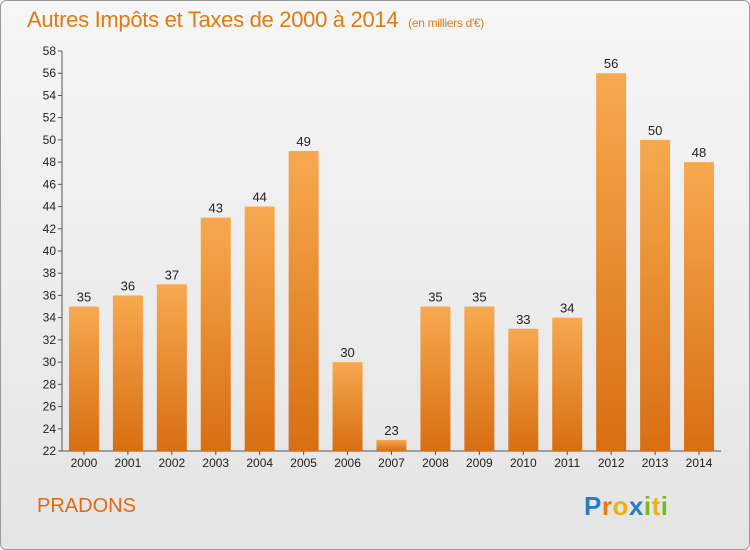 The width and height of the screenshot is (750, 550). I want to click on value-label: 49, so click(303, 141).